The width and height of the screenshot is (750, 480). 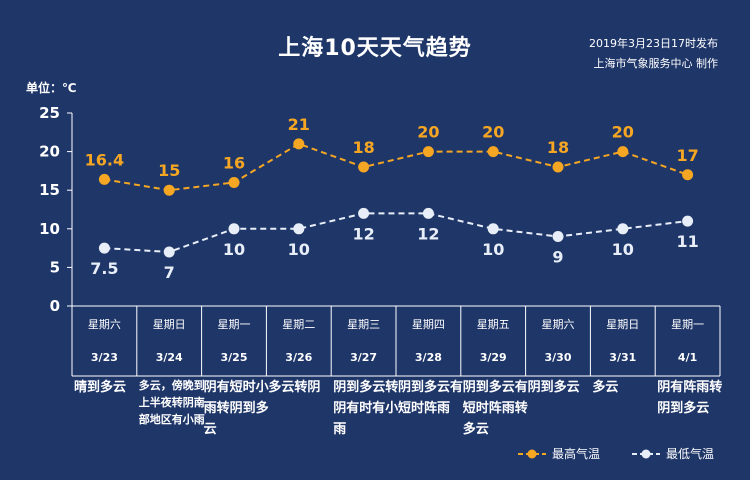 What do you see at coordinates (656, 63) in the screenshot?
I see `producer-credit: 上海市气象服务中心 制作` at bounding box center [656, 63].